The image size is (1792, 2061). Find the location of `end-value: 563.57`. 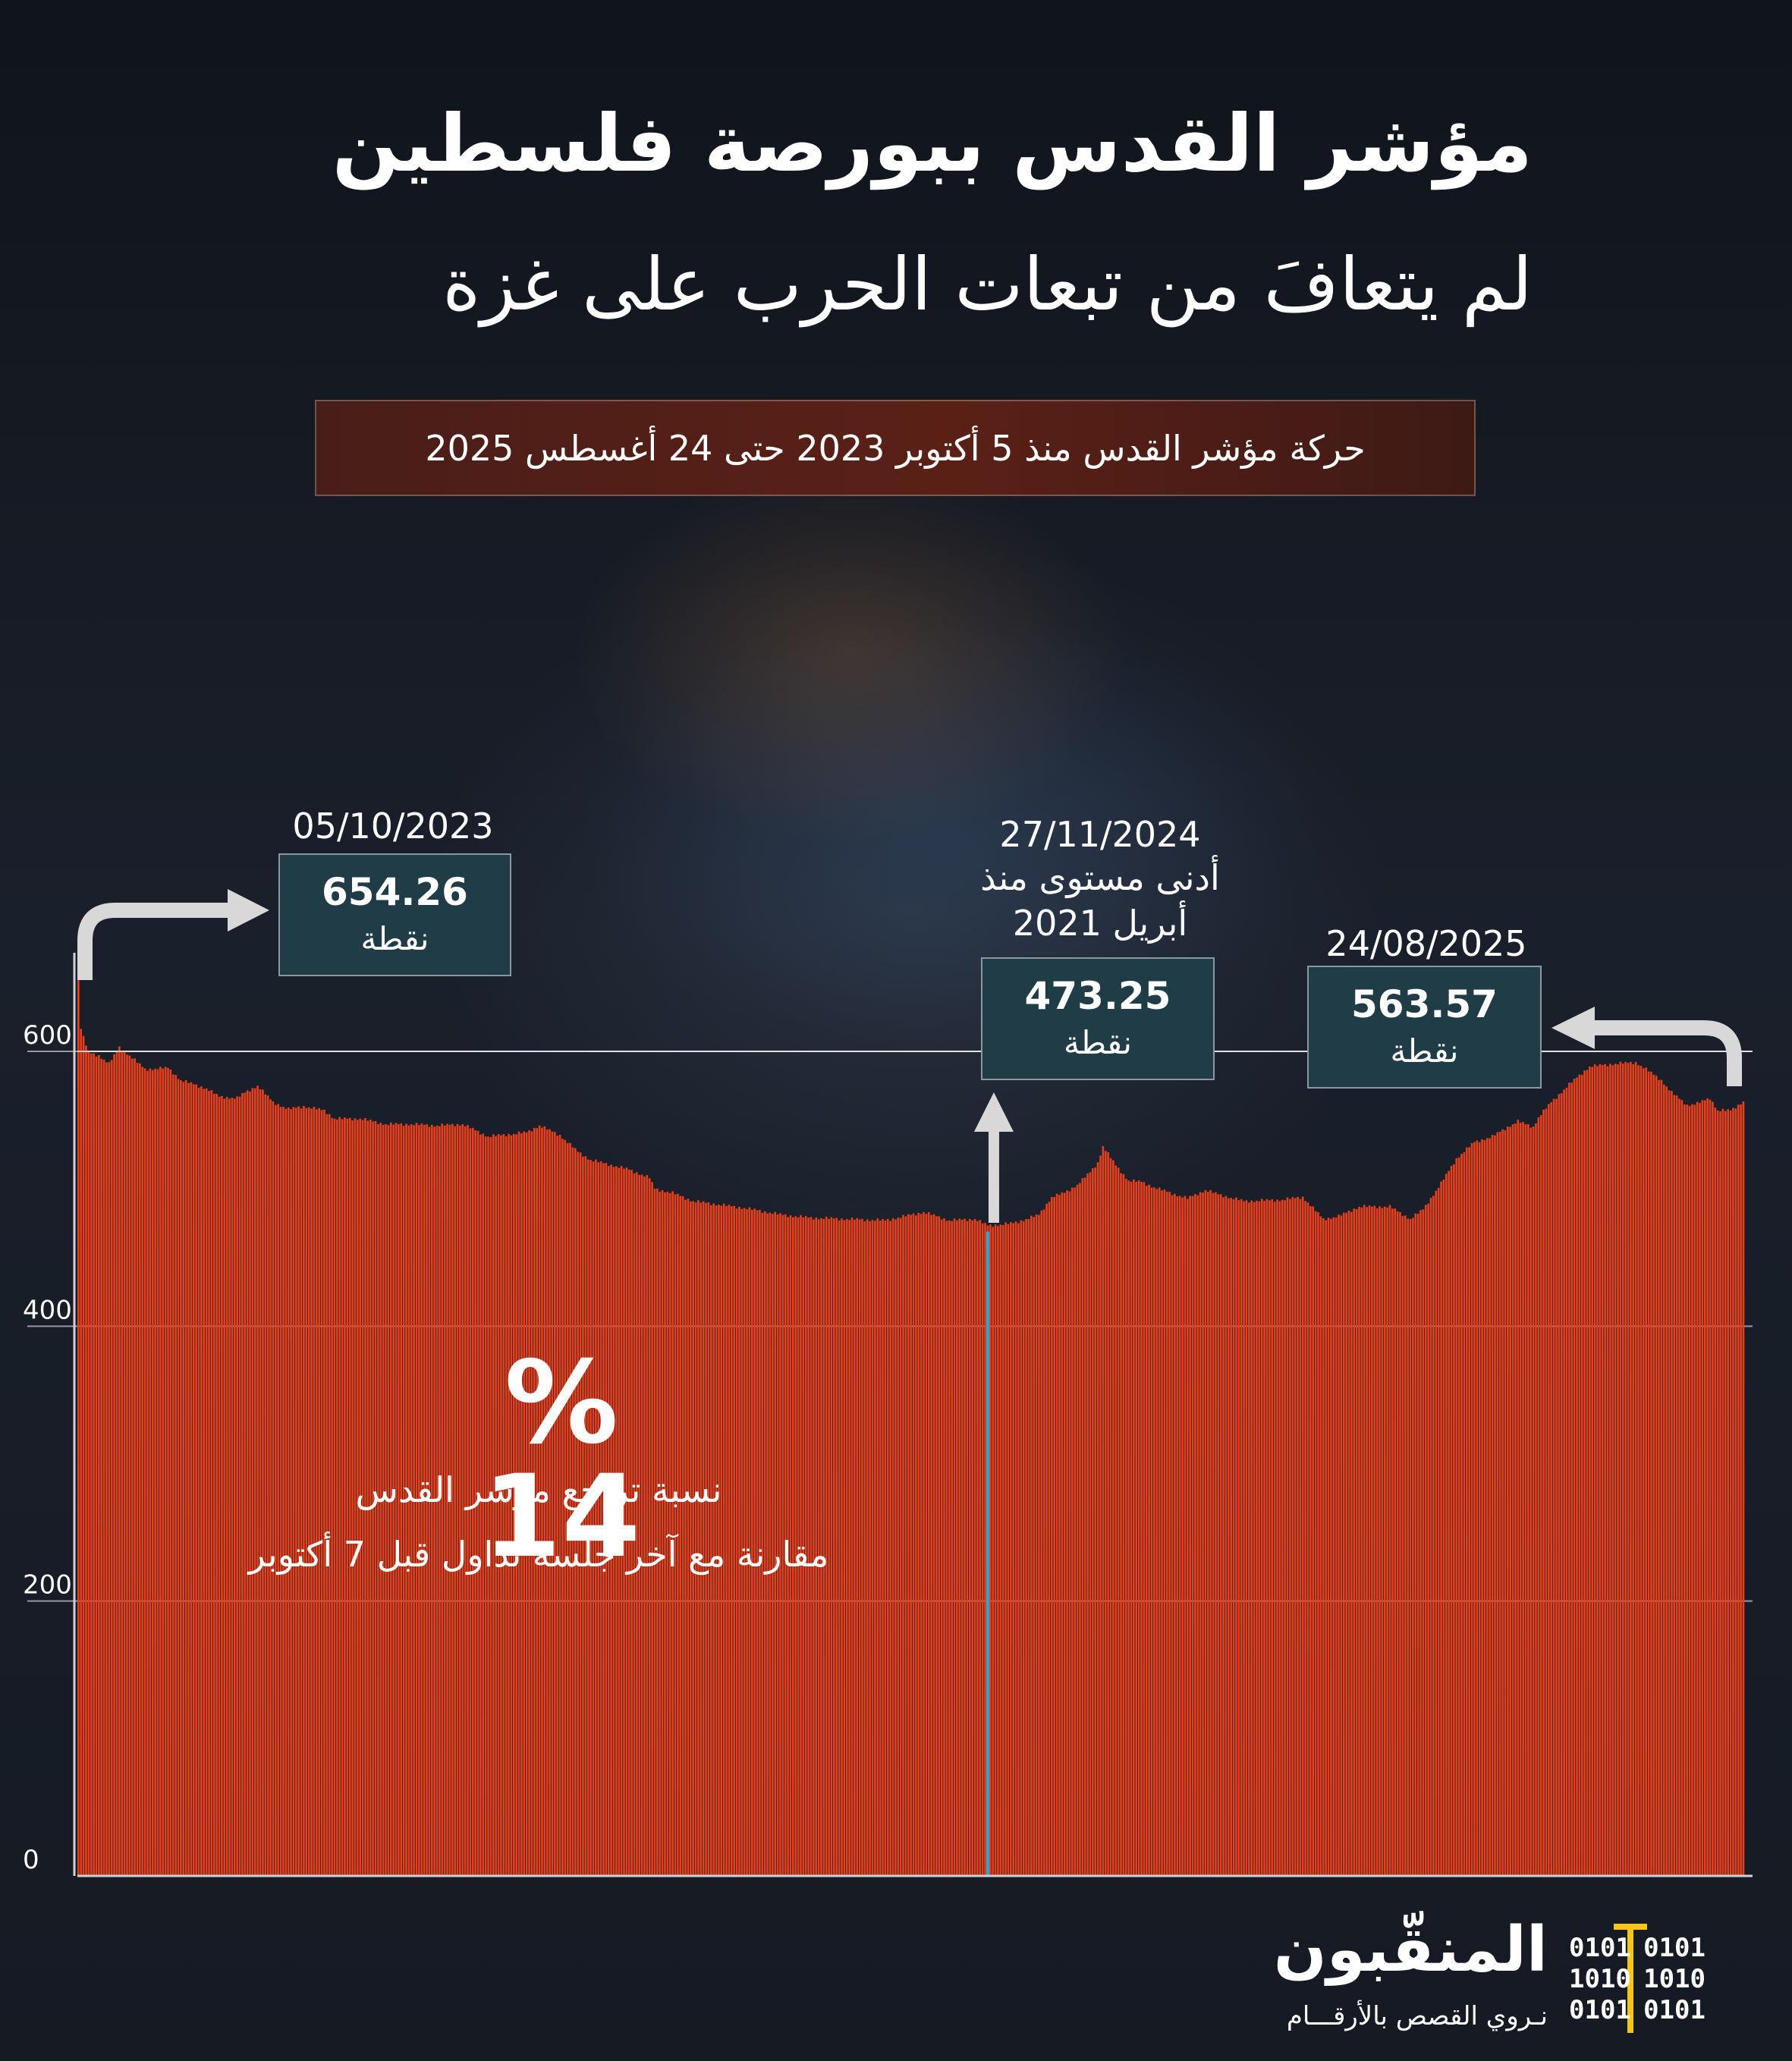

end-value: 563.57 is located at coordinates (1424, 1004).